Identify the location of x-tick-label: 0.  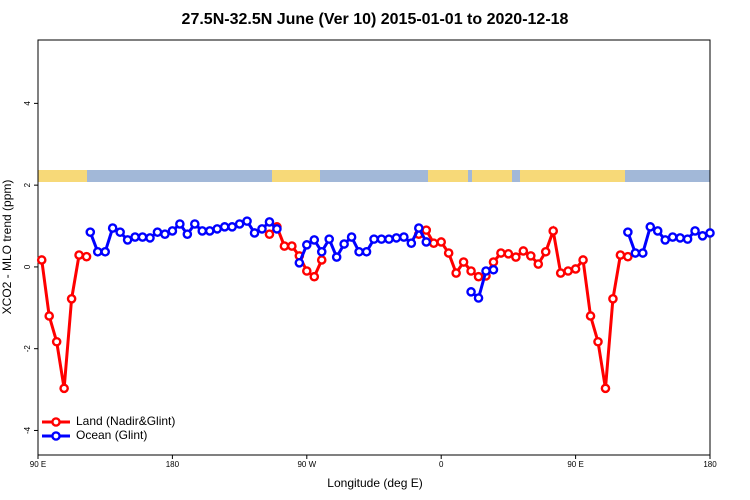
(441, 464).